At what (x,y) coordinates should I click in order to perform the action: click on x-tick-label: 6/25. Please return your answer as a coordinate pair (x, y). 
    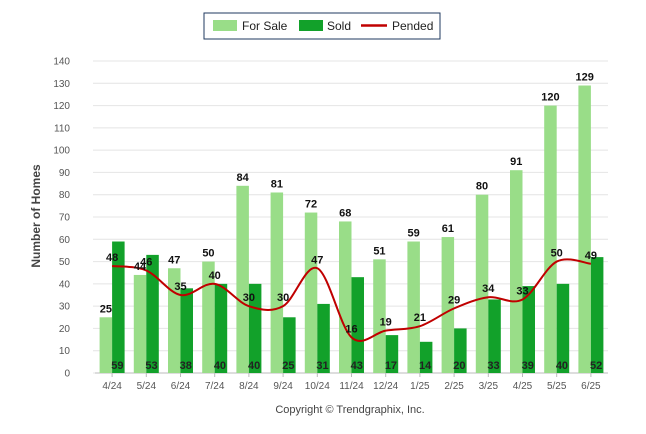
    Looking at the image, I should click on (591, 386).